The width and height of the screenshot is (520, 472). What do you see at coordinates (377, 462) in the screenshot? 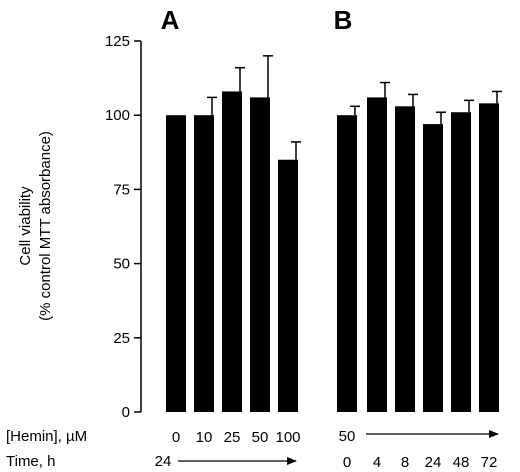
I see `x-tick-label: 4` at bounding box center [377, 462].